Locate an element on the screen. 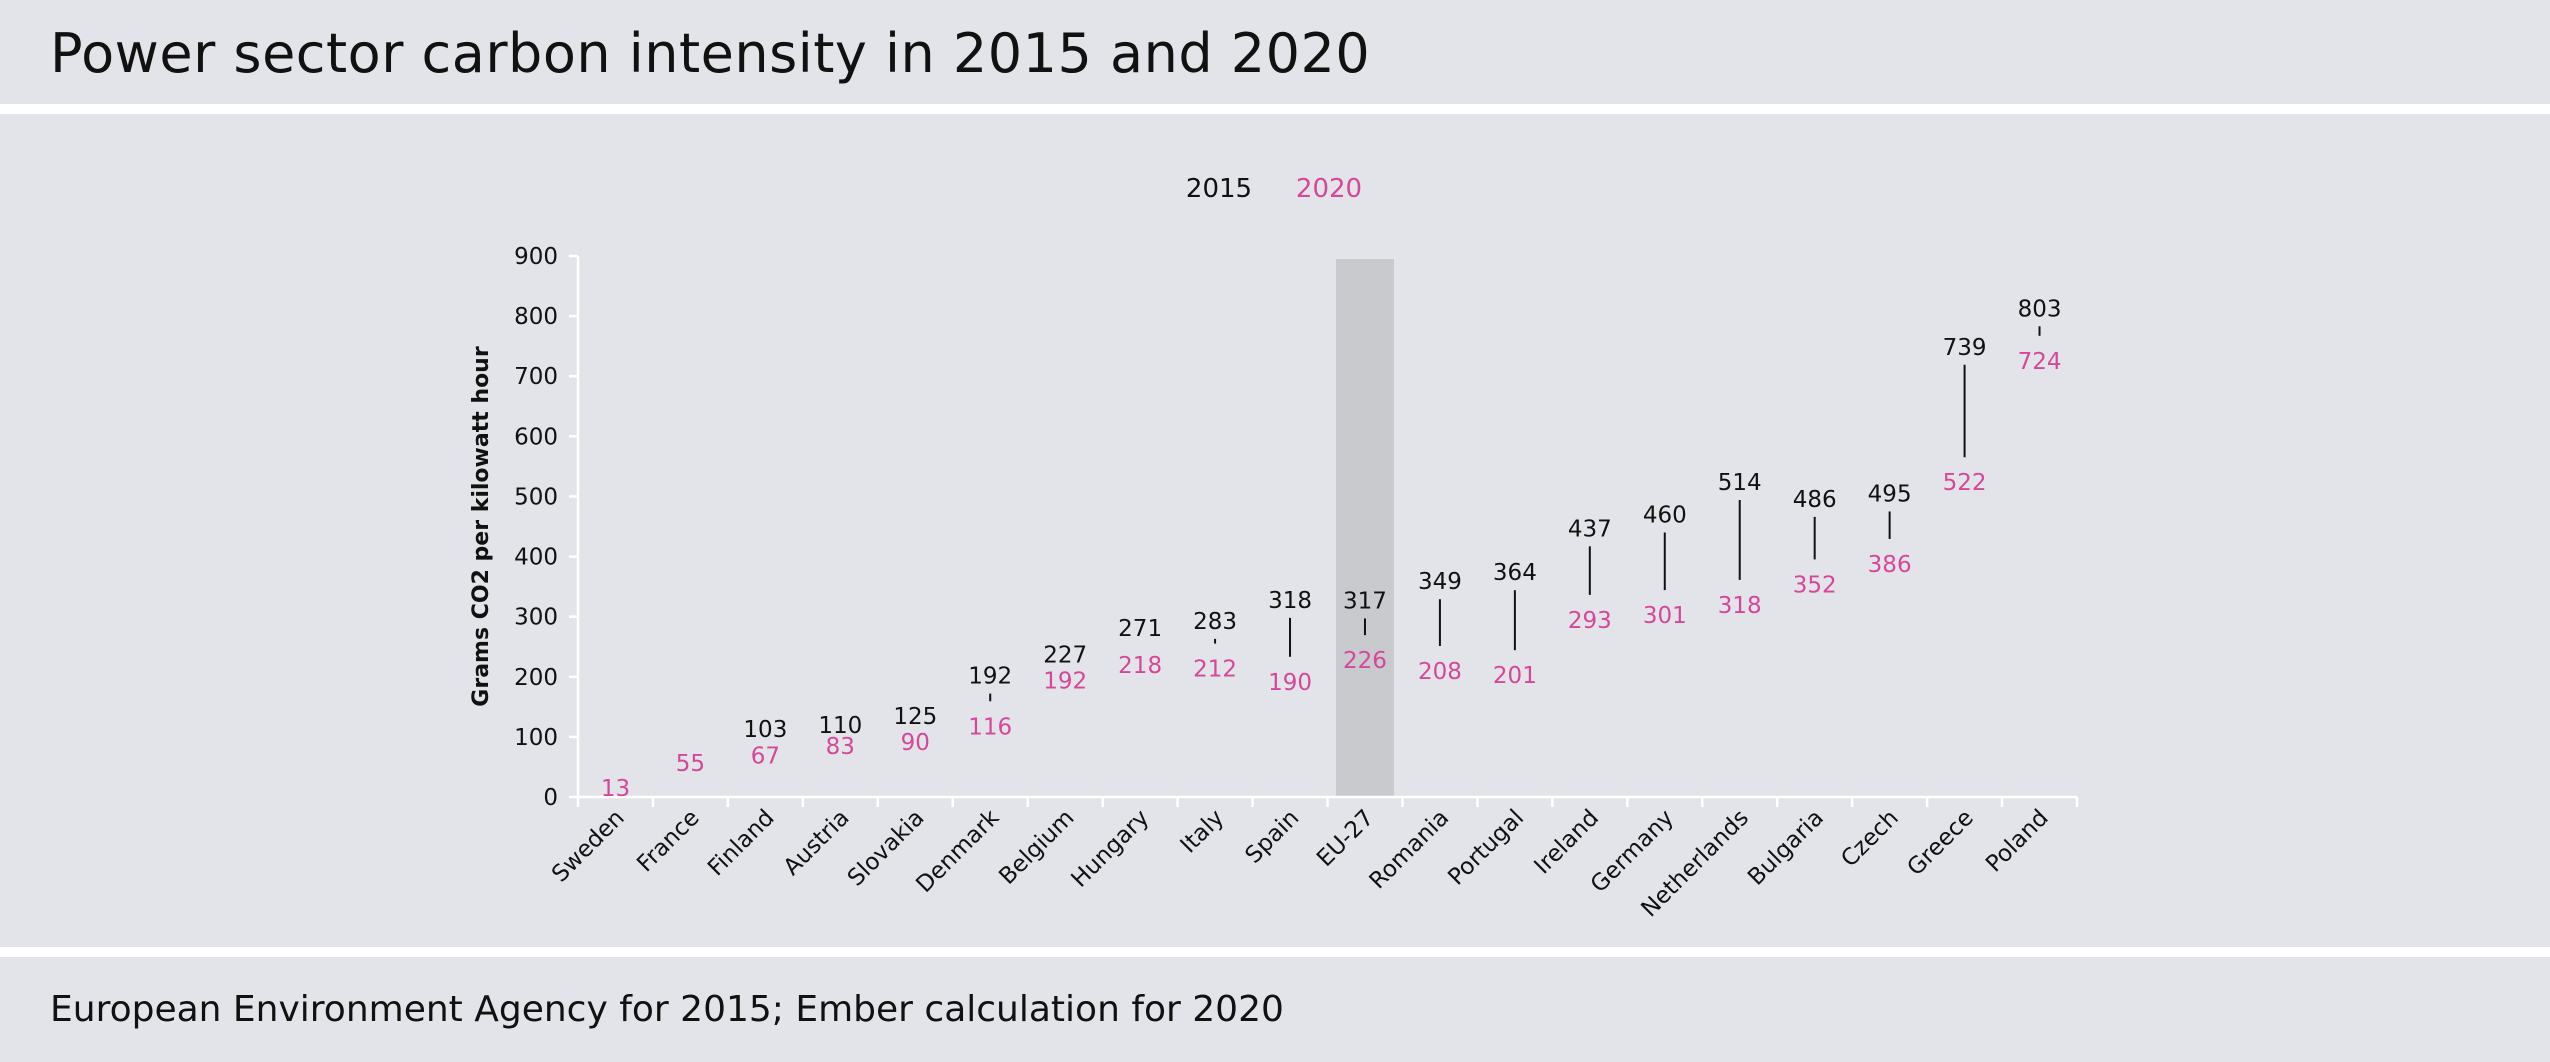  x-category-label-greece: Greece is located at coordinates (1941, 843).